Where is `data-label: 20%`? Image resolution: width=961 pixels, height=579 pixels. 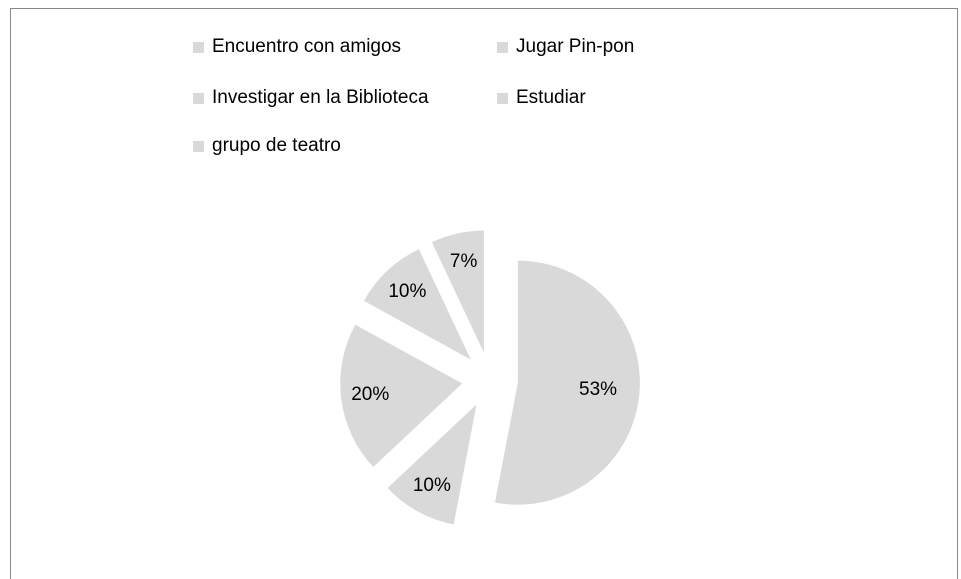
data-label: 20% is located at coordinates (370, 394).